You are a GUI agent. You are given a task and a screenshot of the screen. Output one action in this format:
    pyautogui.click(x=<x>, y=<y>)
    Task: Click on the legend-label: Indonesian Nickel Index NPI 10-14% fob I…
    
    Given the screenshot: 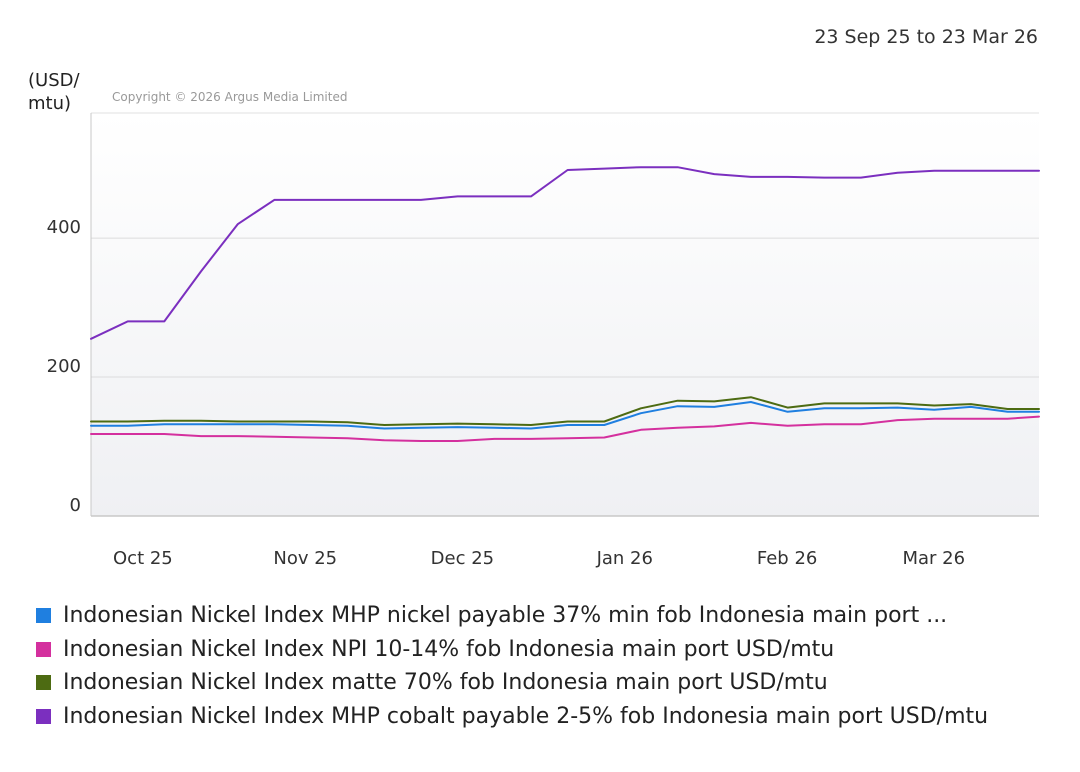 What is the action you would take?
    pyautogui.click(x=449, y=649)
    